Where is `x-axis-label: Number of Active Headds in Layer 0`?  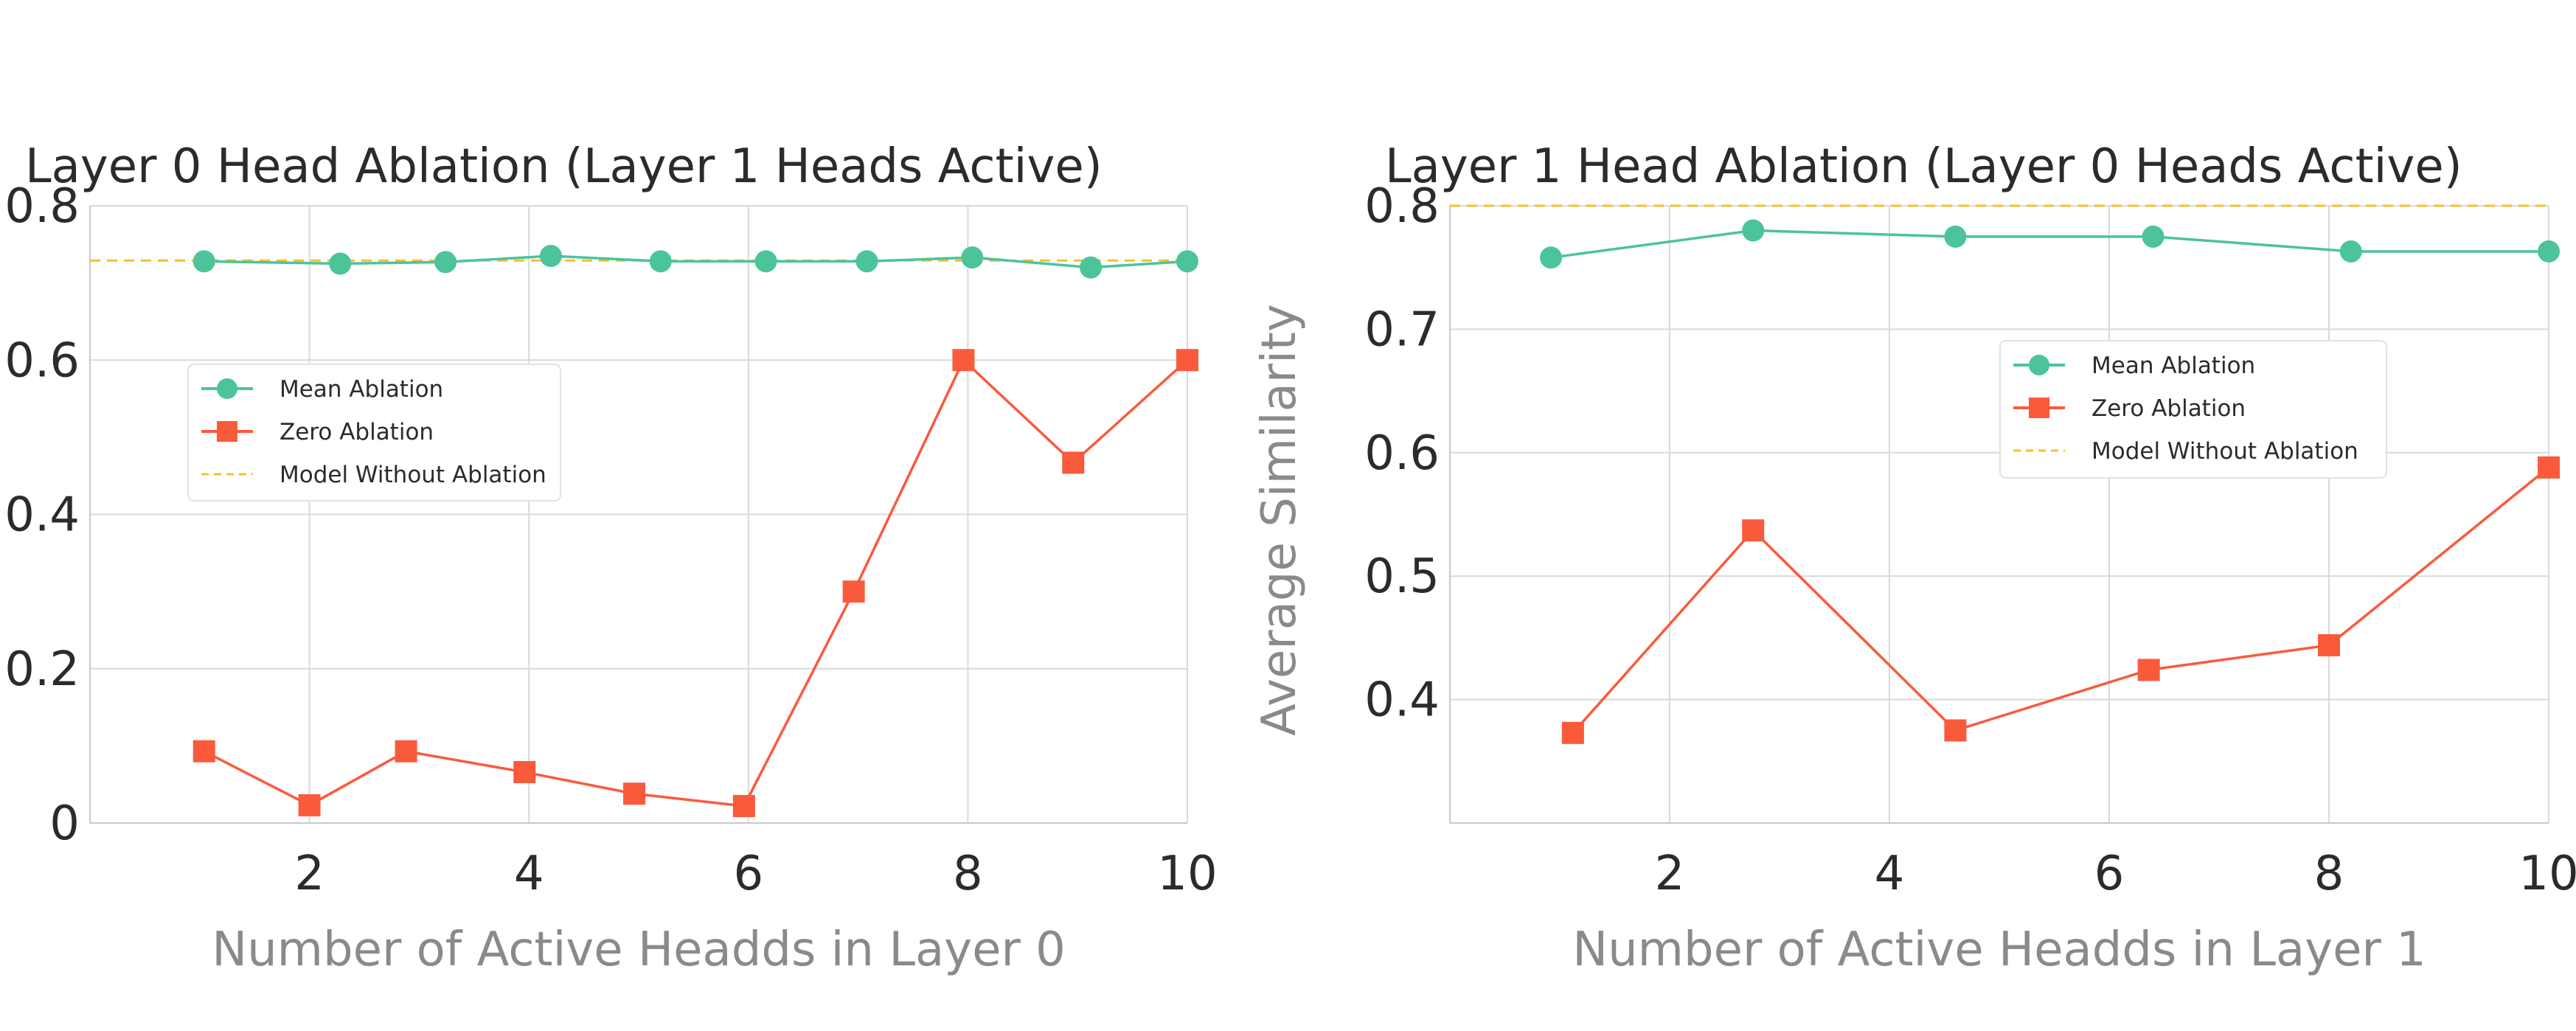 x-axis-label: Number of Active Headds in Layer 0 is located at coordinates (639, 950).